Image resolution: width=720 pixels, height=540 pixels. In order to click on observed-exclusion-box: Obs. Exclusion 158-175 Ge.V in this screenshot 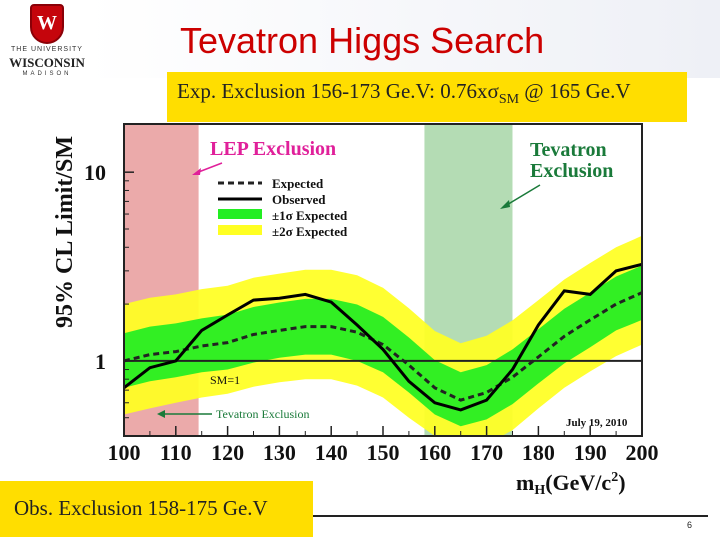, I will do `click(156, 509)`.